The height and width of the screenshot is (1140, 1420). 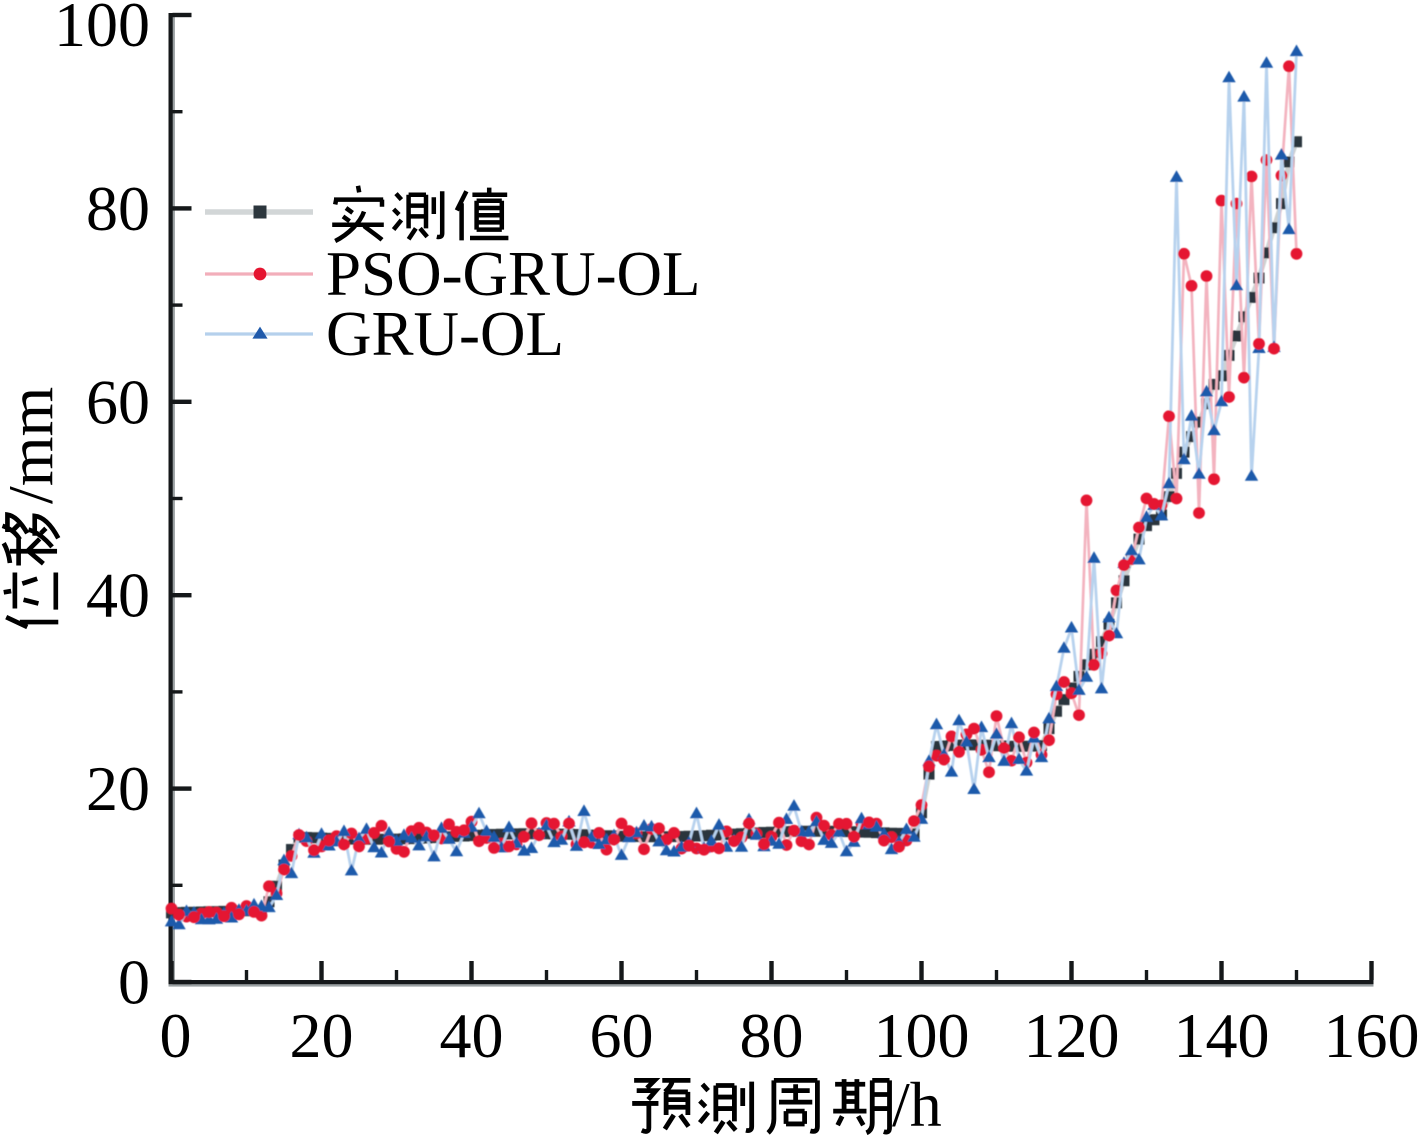 I want to click on svg-text: 140, so click(x=1222, y=1035).